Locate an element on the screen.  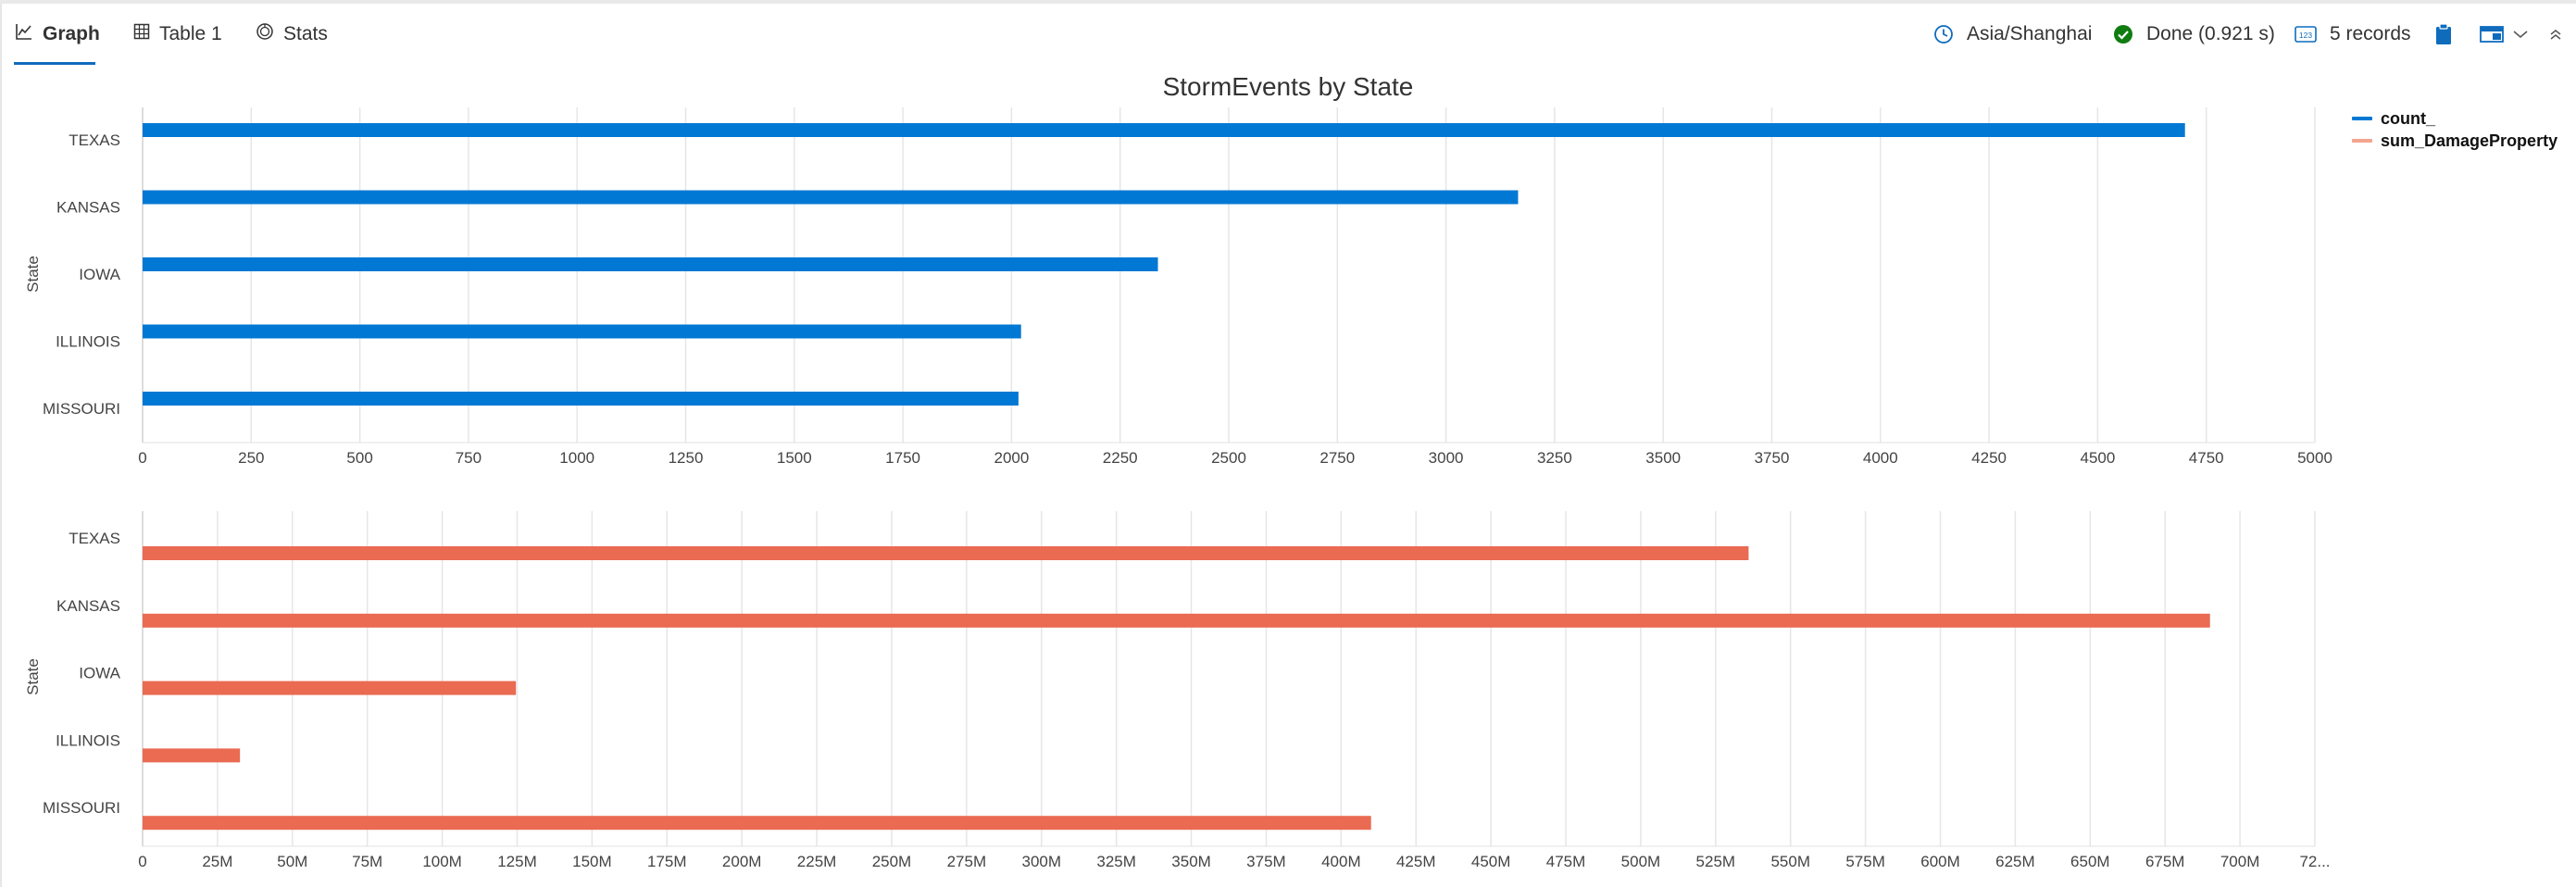
count-x-tick-label: 1500 is located at coordinates (795, 458).